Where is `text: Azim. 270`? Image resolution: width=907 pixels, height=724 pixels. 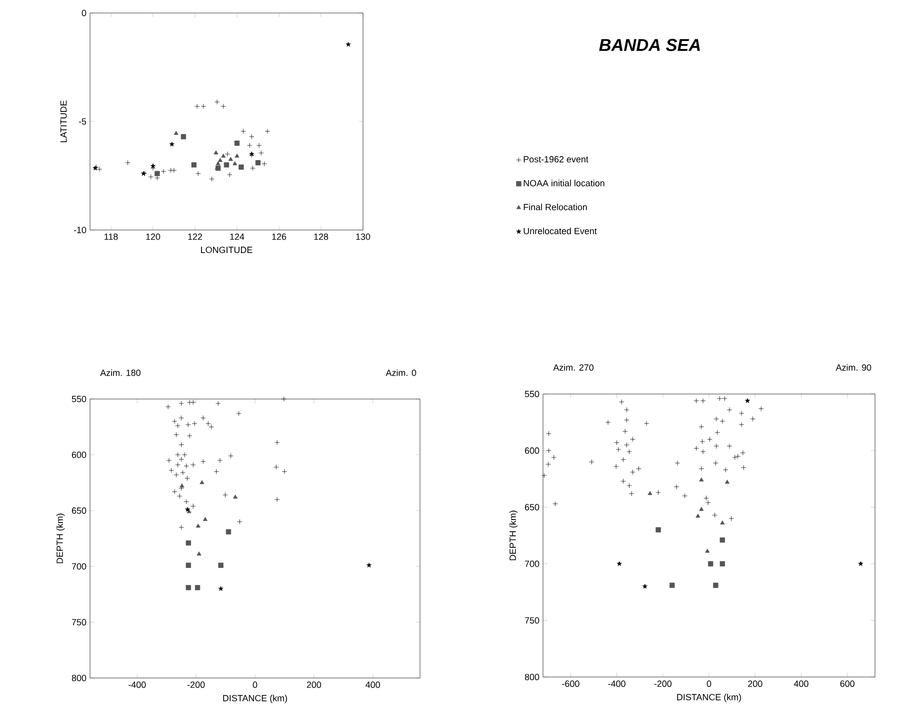
text: Azim. 270 is located at coordinates (573, 367).